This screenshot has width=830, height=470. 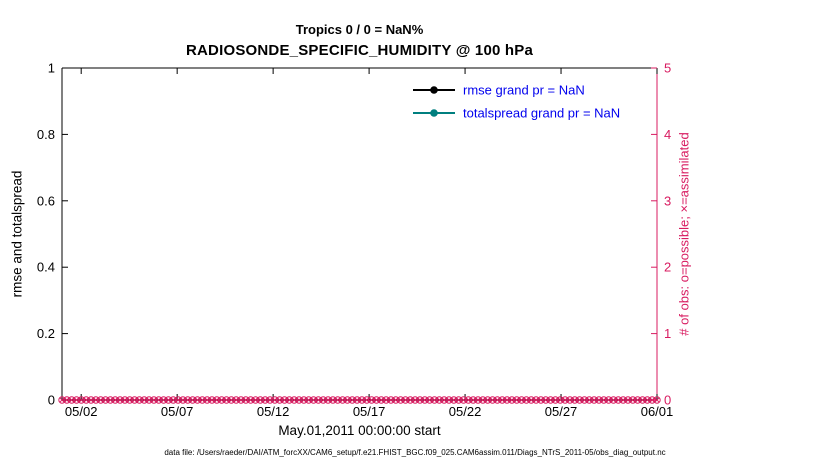 I want to click on x-axis-label: May.01,2011 00:00:00 start, so click(x=359, y=430).